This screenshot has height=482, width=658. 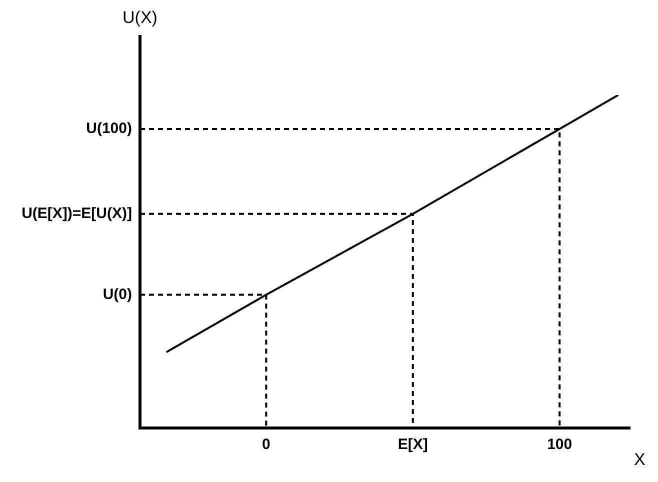 What do you see at coordinates (266, 445) in the screenshot?
I see `x-tick-label: 0` at bounding box center [266, 445].